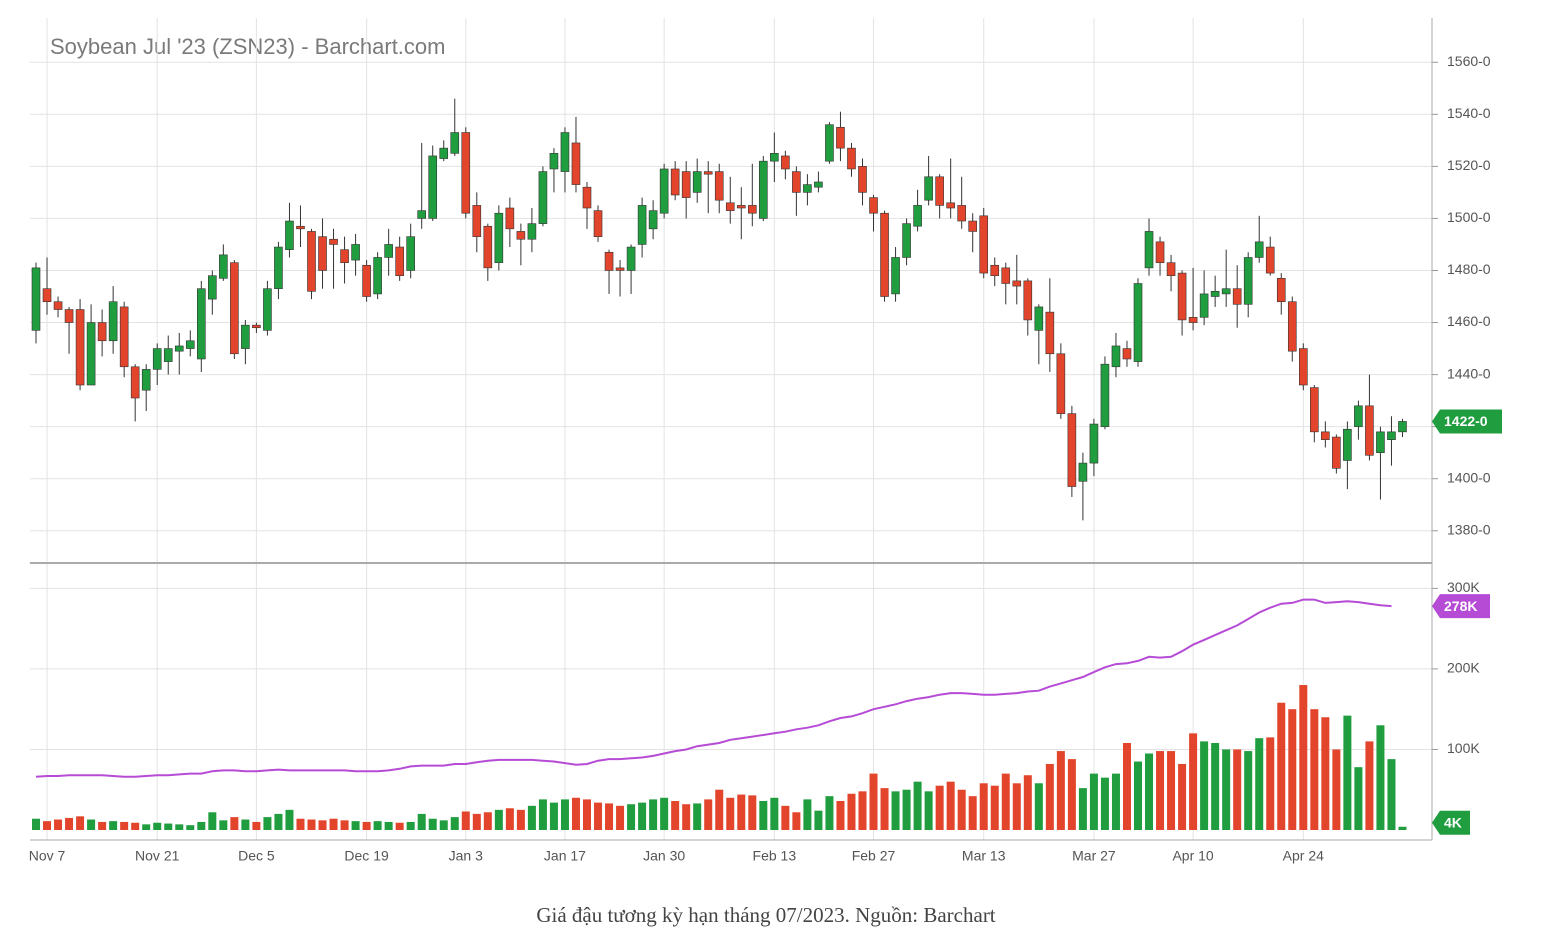 Image resolution: width=1550 pixels, height=935 pixels. I want to click on open-interest-badge, so click(1461, 606).